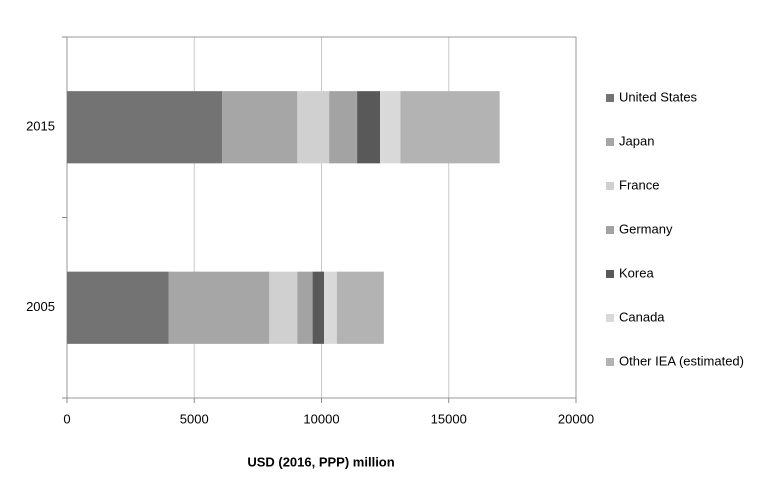  I want to click on legend-label: Canada, so click(642, 316).